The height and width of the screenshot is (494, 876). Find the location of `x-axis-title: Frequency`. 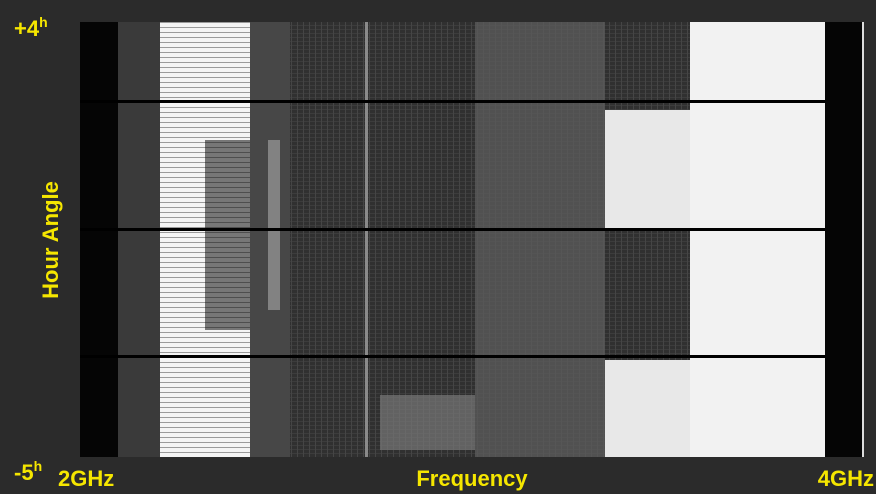

x-axis-title: Frequency is located at coordinates (472, 478).